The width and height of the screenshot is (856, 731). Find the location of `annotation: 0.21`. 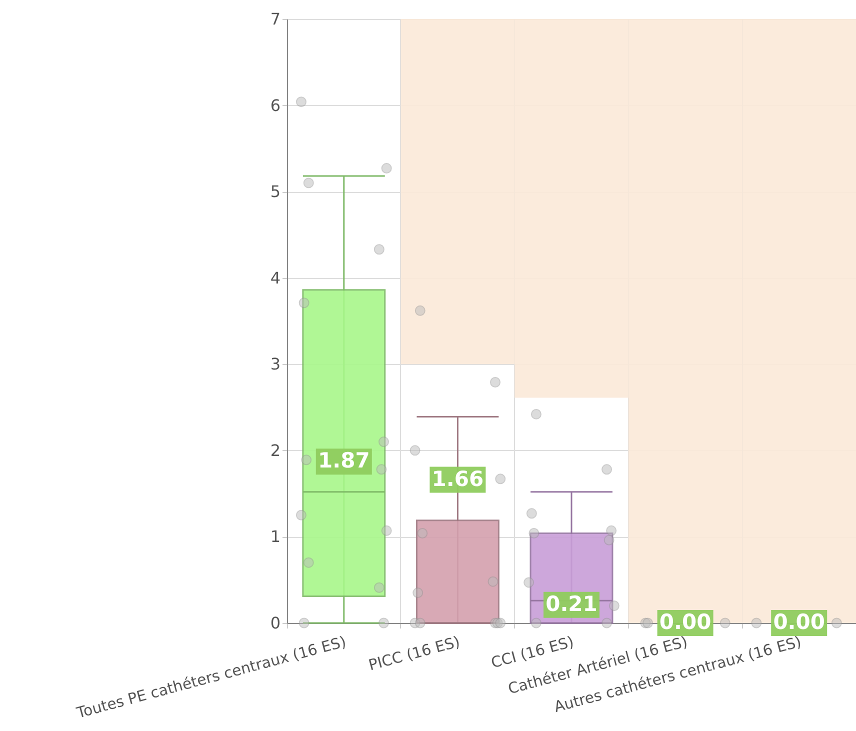

annotation: 0.21 is located at coordinates (572, 604).